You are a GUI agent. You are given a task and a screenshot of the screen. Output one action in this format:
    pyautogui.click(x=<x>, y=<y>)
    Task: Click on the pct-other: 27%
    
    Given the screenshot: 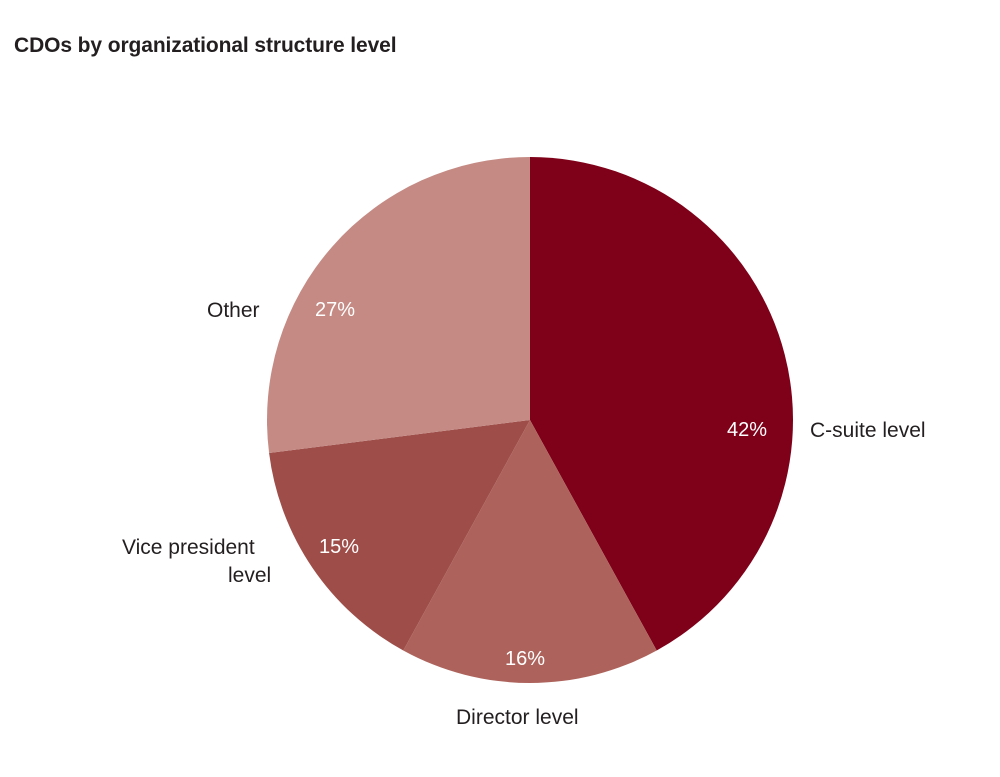 What is the action you would take?
    pyautogui.click(x=335, y=310)
    